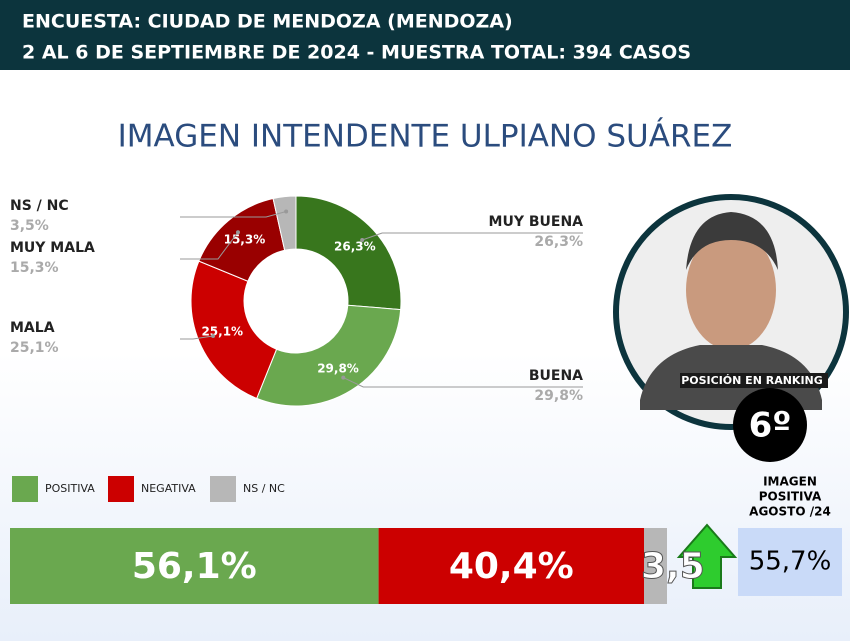  What do you see at coordinates (425, 137) in the screenshot?
I see `chart-title: IMAGEN INTENDENTE ULPIANO SUÁREZ` at bounding box center [425, 137].